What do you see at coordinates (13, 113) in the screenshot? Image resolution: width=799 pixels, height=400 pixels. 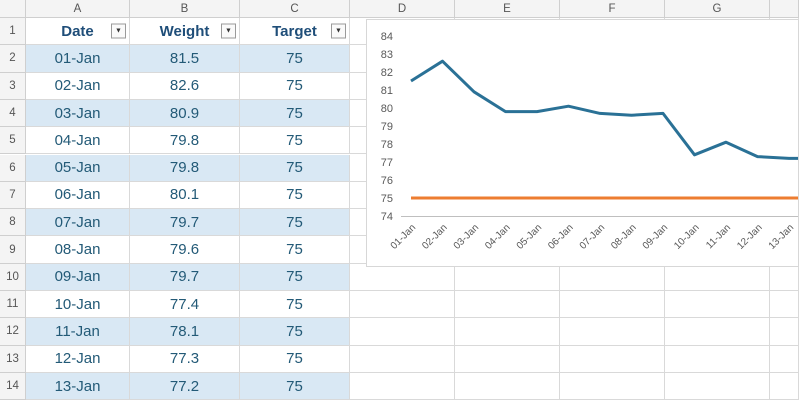 I see `row-header-4: 4` at bounding box center [13, 113].